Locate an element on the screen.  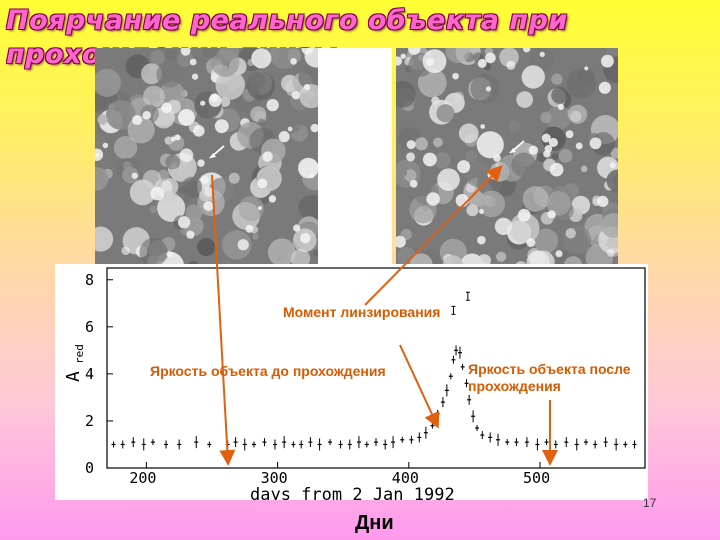
page-number: 17 is located at coordinates (650, 503).